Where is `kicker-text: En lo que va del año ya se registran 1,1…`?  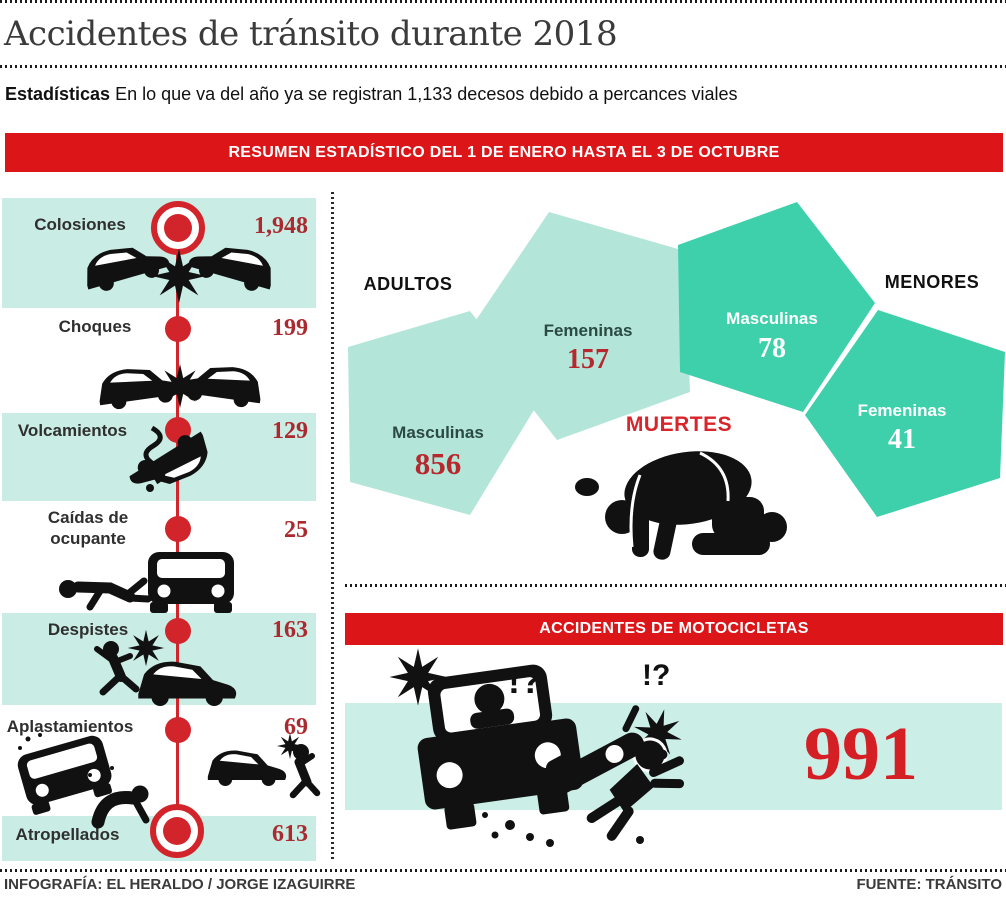 kicker-text: En lo que va del año ya se registran 1,1… is located at coordinates (424, 94).